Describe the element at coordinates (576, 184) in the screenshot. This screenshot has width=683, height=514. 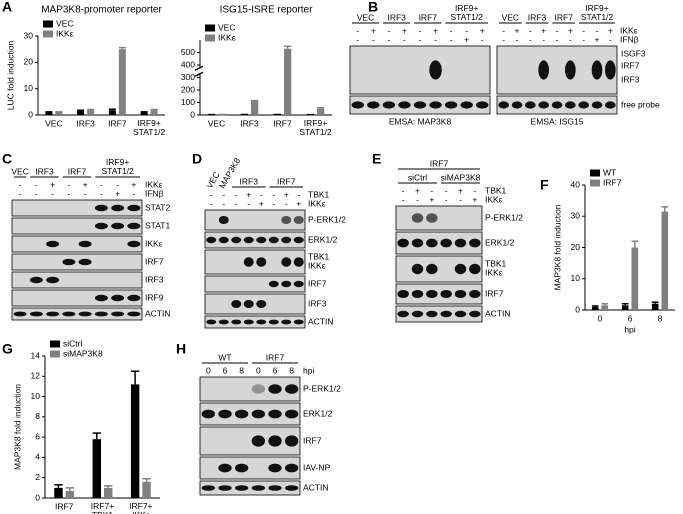
I see `y-tick-label: 40` at that location.